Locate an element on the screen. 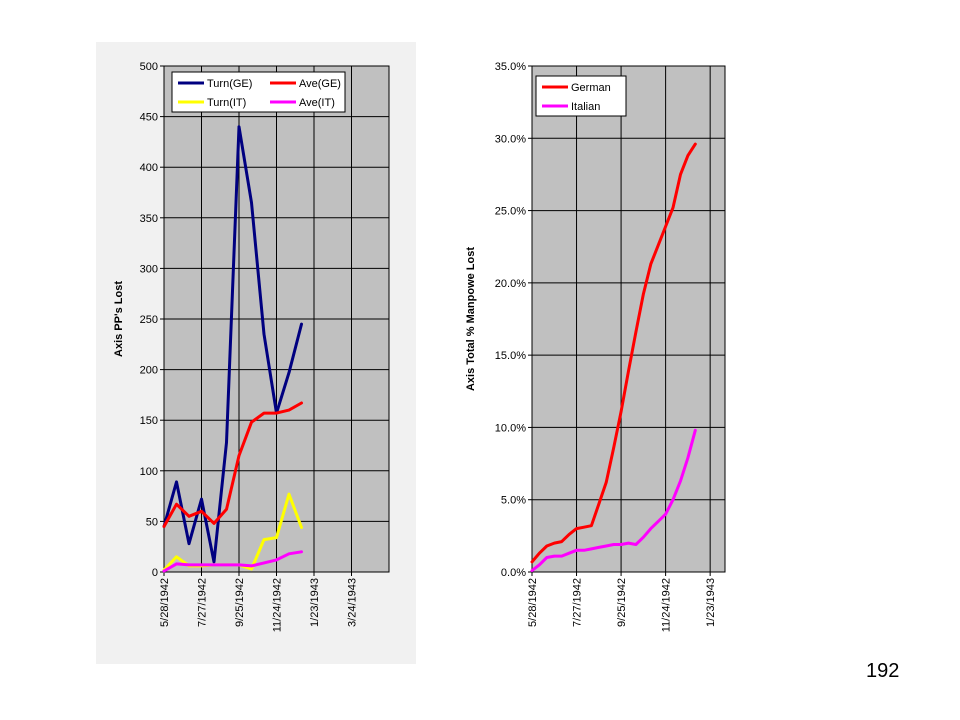  y-tick-label: 35.0% is located at coordinates (510, 67).